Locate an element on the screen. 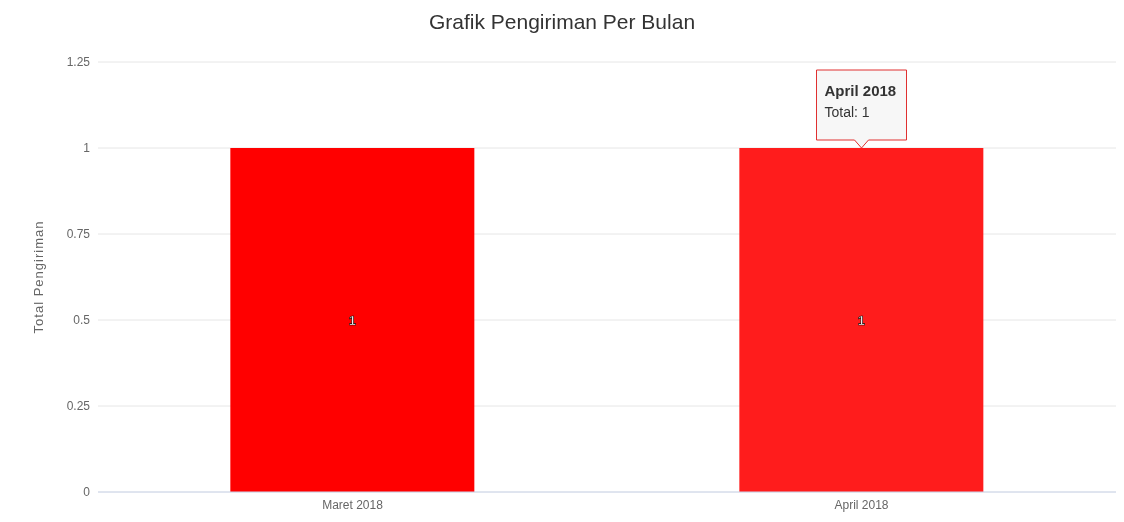 Image resolution: width=1124 pixels, height=522 pixels. y-tick-label: 1.25 is located at coordinates (78, 62).